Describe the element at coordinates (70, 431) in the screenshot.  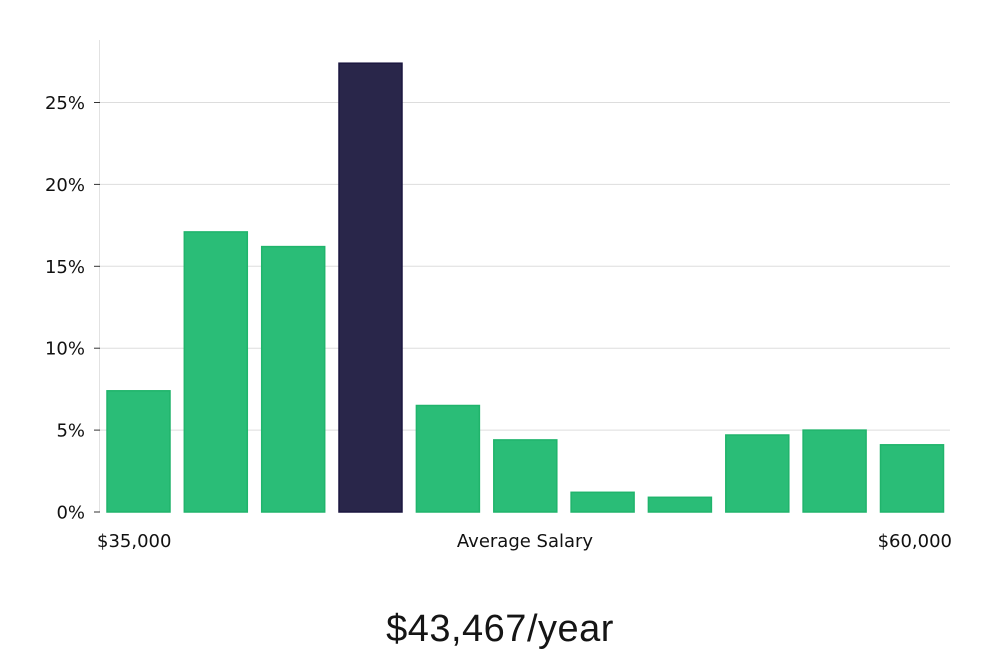
I see `y-tick-label: 5%` at that location.